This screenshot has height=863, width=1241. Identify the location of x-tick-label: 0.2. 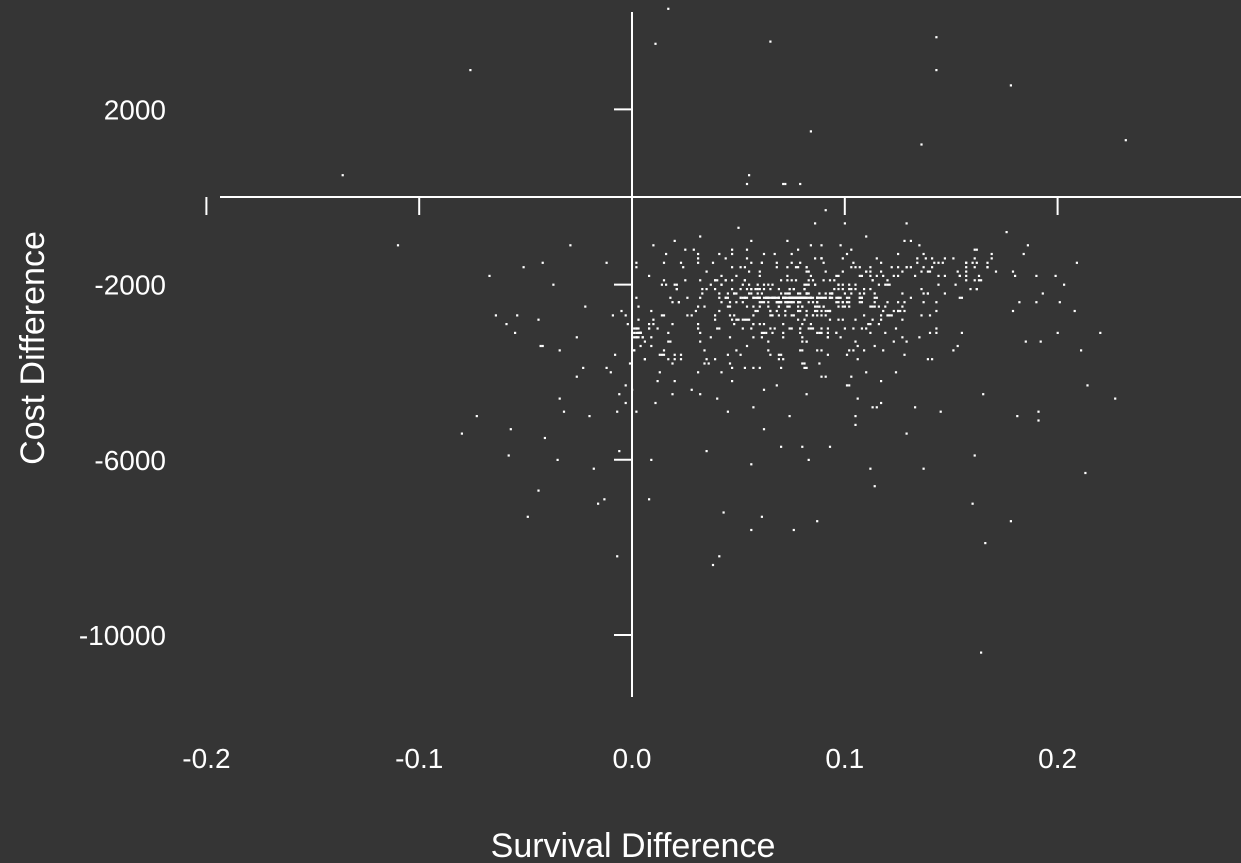
(1057, 758).